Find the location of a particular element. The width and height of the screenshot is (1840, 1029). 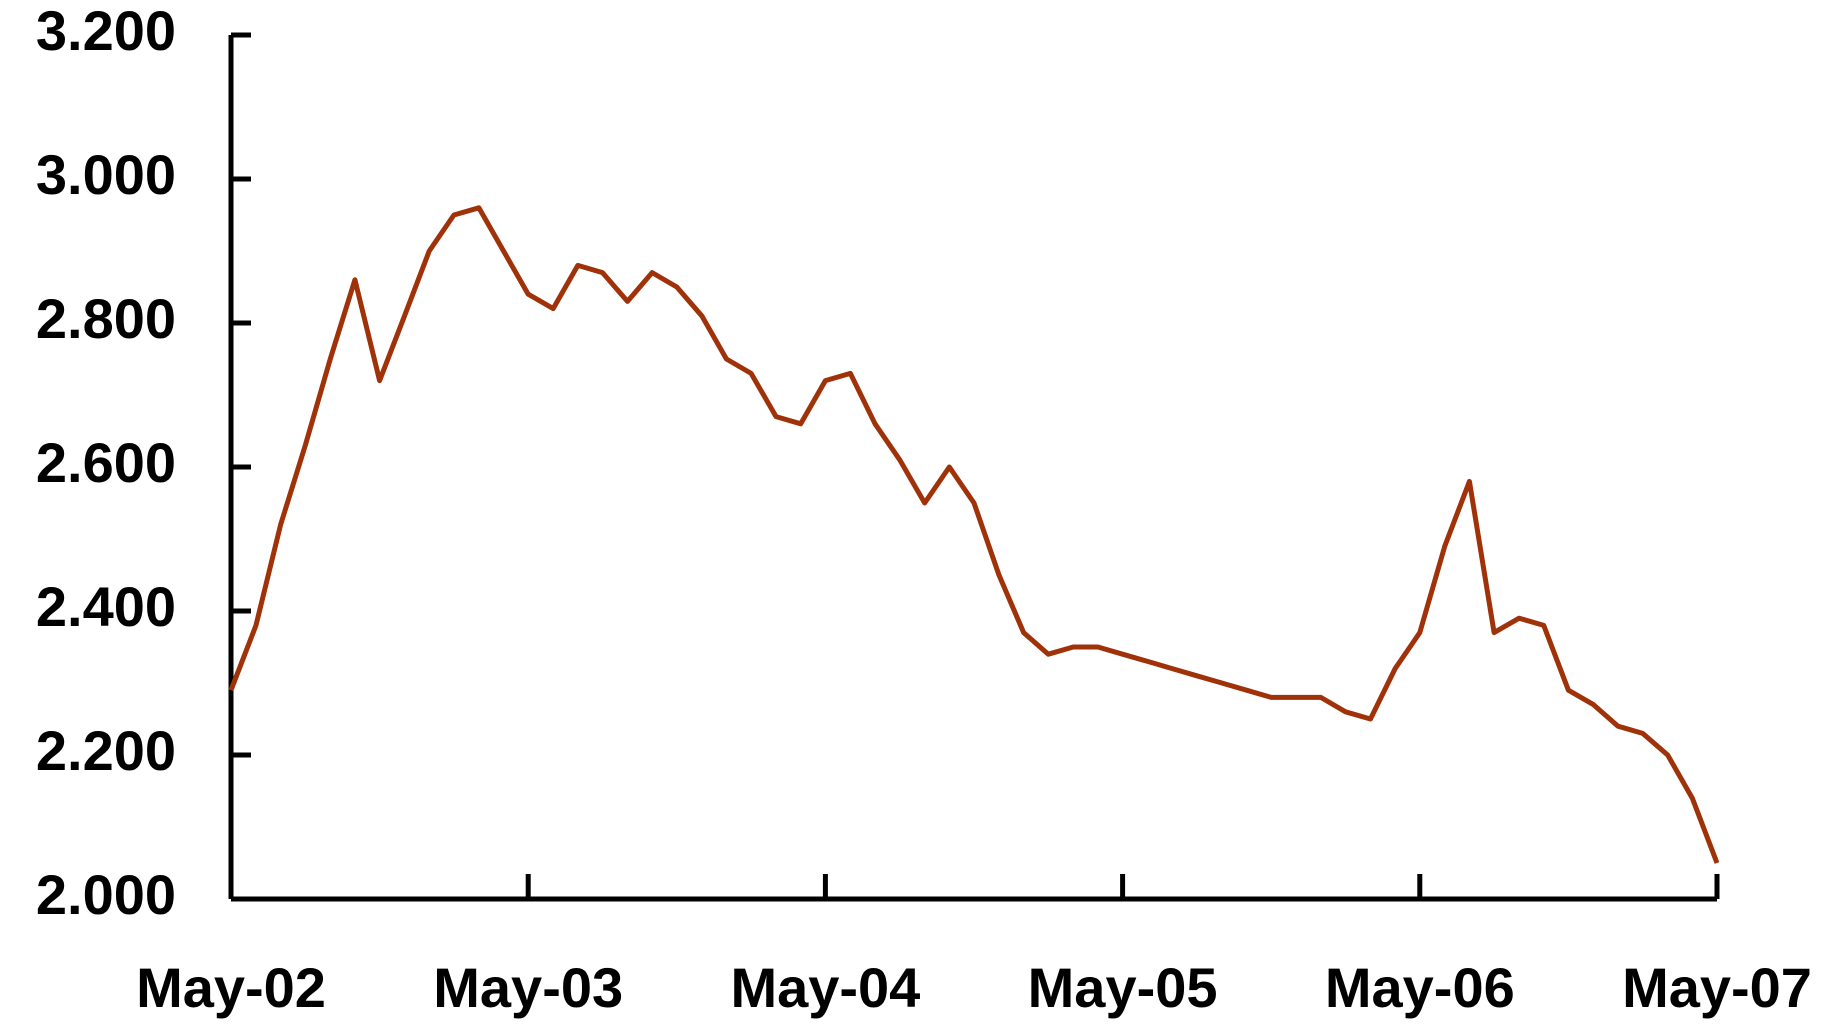

y-tick-label: 2.000 is located at coordinates (106, 894).